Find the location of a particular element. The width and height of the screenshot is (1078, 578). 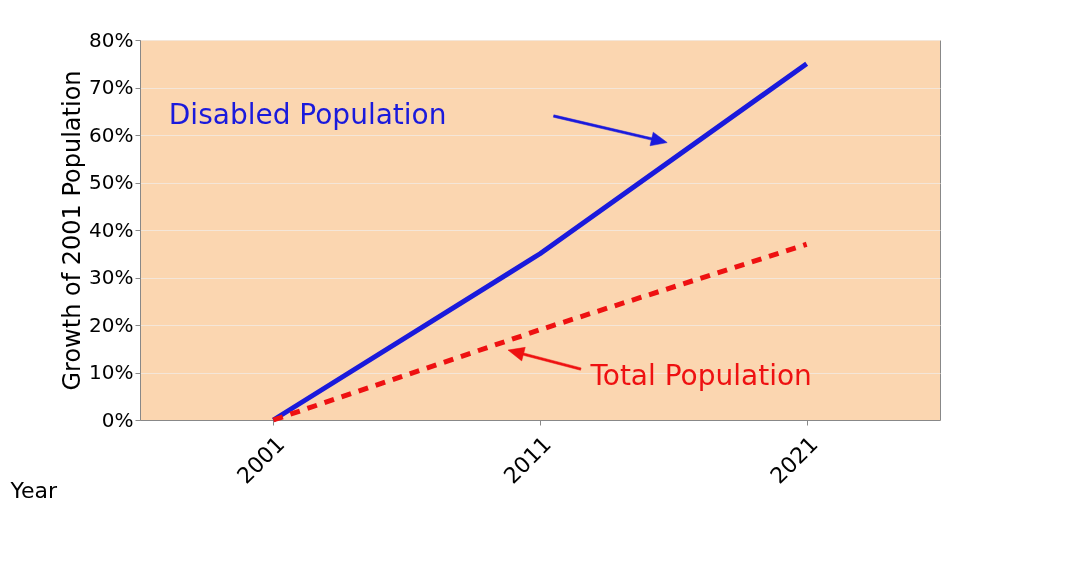

y-tick-label: 20% is located at coordinates (111, 324).